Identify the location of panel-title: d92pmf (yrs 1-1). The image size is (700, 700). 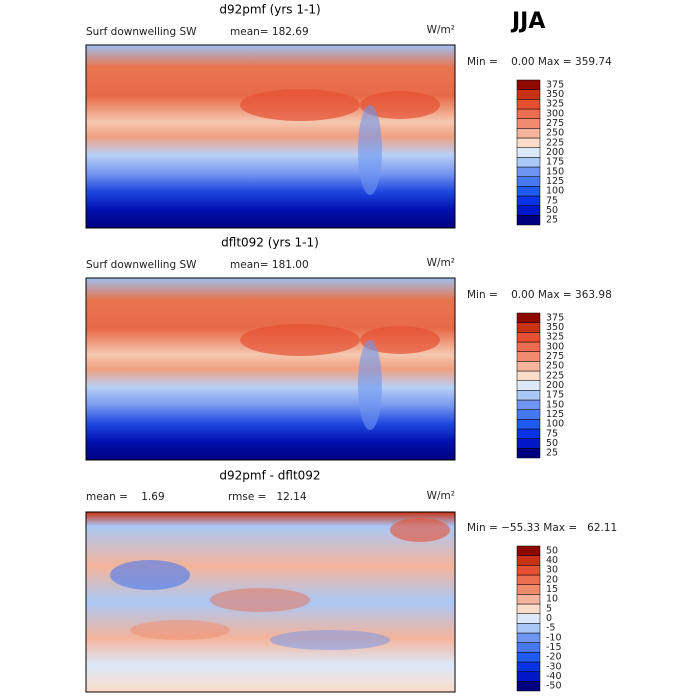
(269, 10).